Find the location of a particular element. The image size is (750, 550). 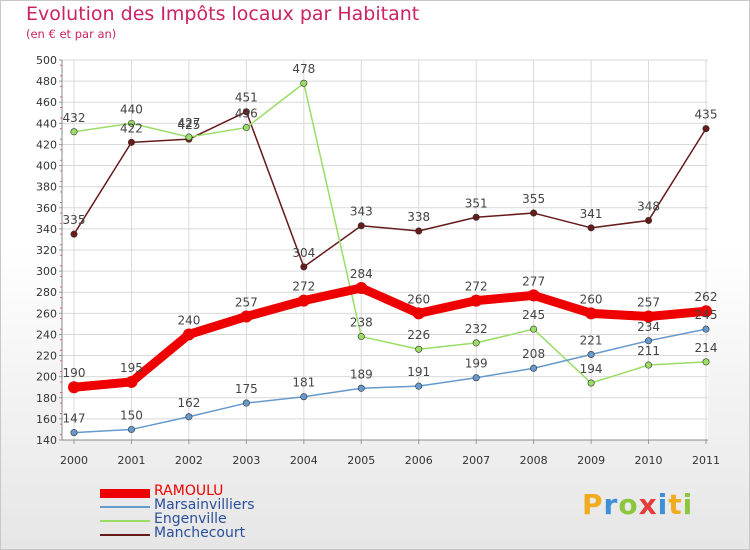

y-tick-label: 360 is located at coordinates (46, 208).